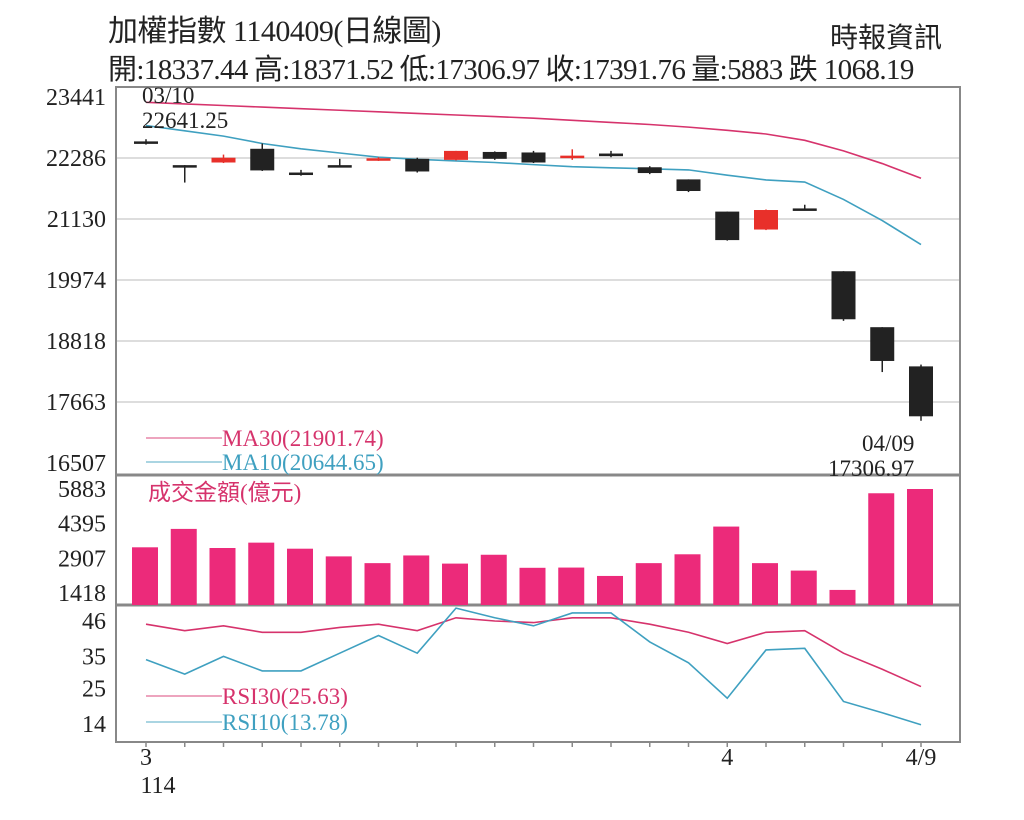 This screenshot has width=1024, height=820. I want to click on price-tick-label: 21130, so click(76, 220).